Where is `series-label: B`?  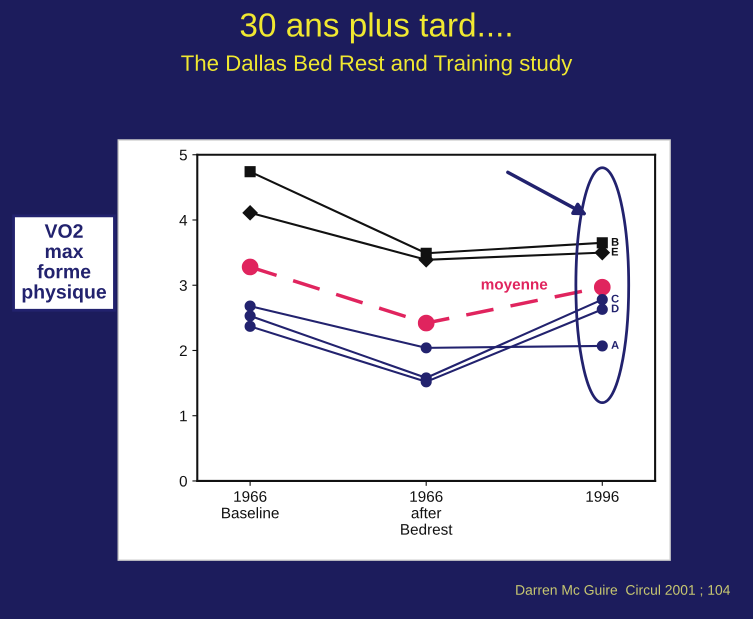
series-label: B is located at coordinates (615, 242).